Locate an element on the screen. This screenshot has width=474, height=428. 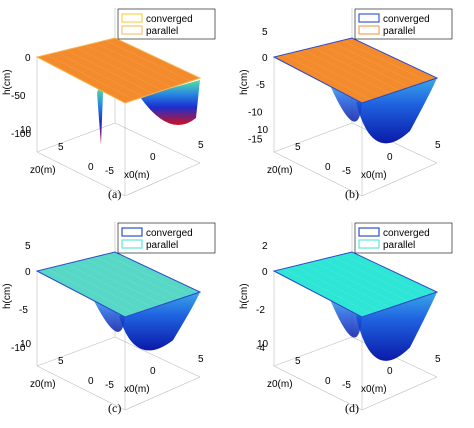
z-tick-label: -4 is located at coordinates (260, 348).